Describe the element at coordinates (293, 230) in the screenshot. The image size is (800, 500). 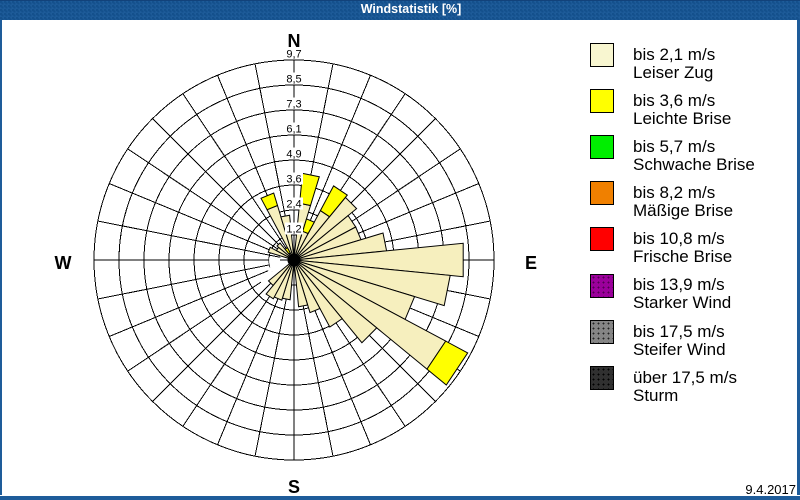
I see `svg-text: 1,2` at that location.